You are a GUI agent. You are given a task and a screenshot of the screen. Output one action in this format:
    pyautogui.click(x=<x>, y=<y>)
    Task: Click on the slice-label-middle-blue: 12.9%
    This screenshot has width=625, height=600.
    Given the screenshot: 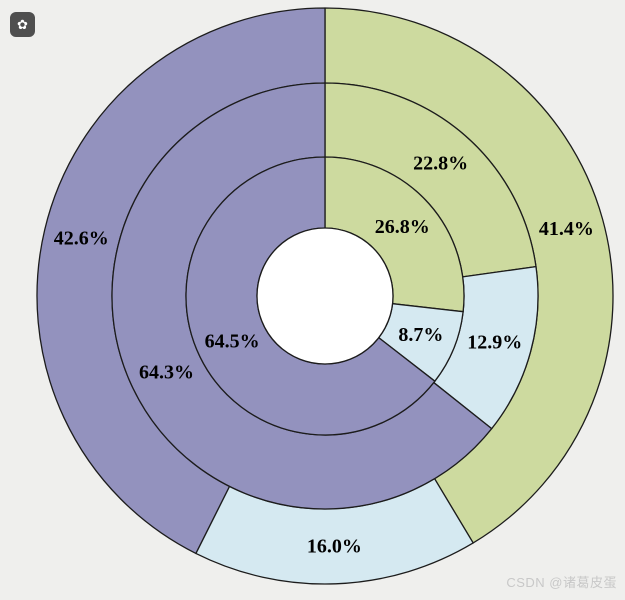 What is the action you would take?
    pyautogui.click(x=494, y=342)
    